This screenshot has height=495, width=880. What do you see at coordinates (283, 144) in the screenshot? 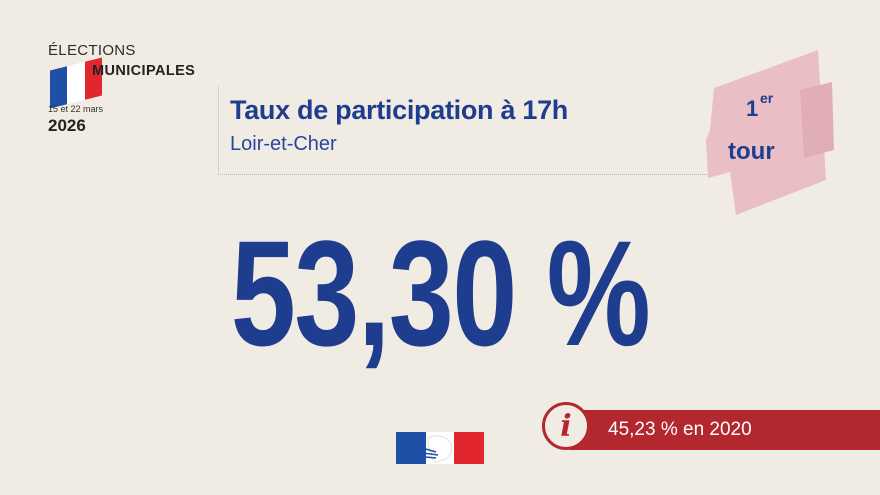
I see `department-name: Loir-et-Cher` at bounding box center [283, 144].